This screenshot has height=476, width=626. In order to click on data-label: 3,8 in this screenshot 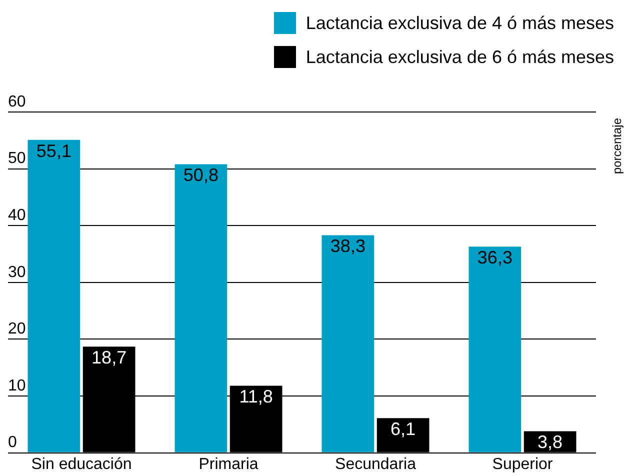, I will do `click(550, 442)`.